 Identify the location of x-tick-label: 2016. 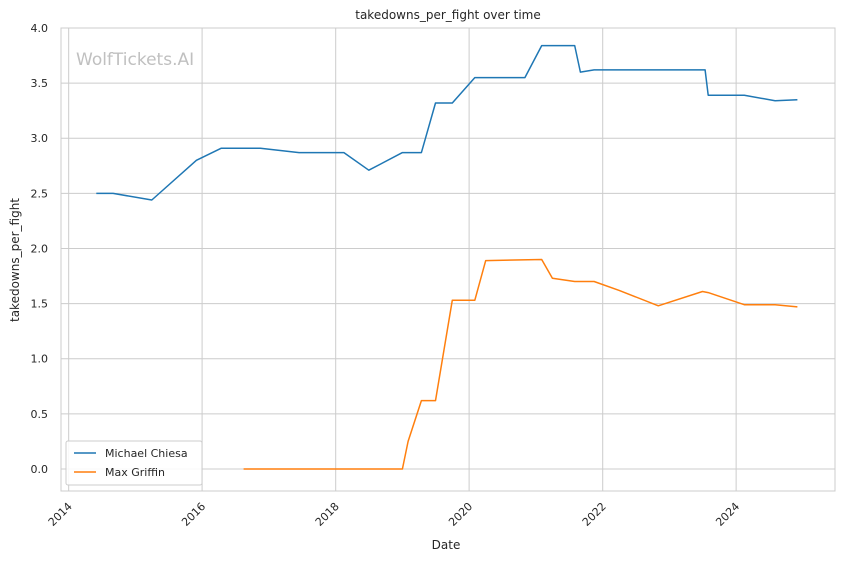
(193, 514).